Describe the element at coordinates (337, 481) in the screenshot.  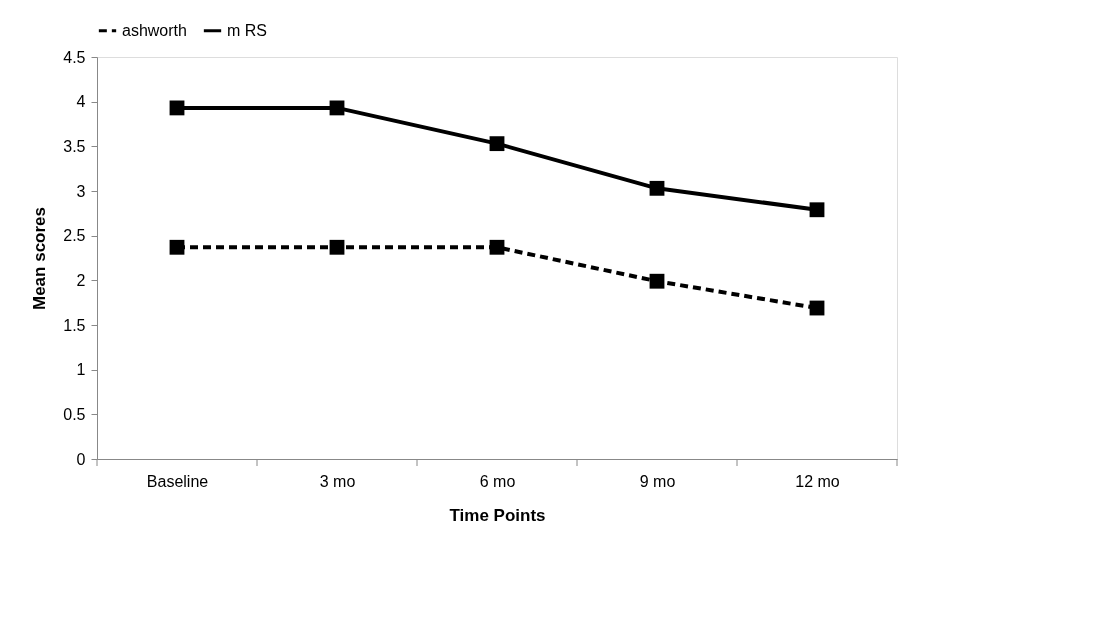
I see `x-tick-label: 3 mo` at that location.